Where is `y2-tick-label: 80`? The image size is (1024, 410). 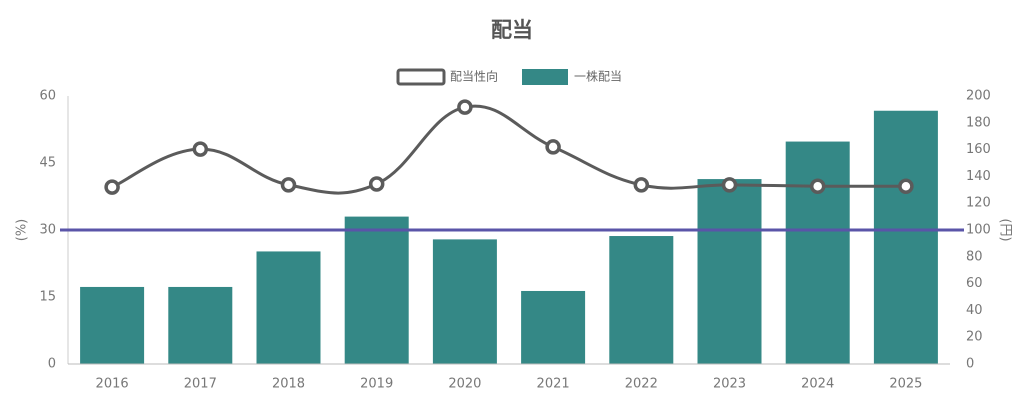 y2-tick-label: 80 is located at coordinates (974, 256).